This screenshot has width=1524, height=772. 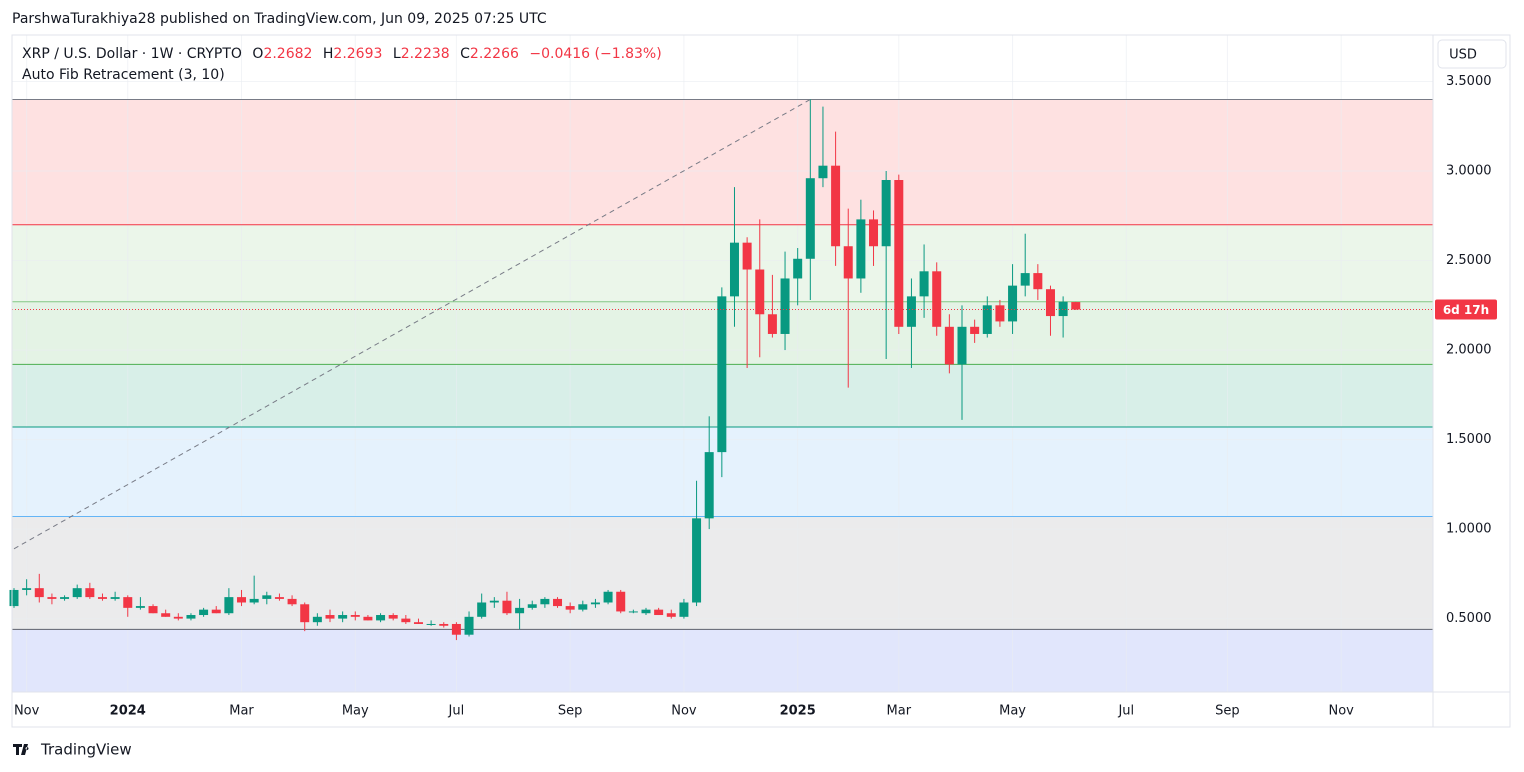 What do you see at coordinates (595, 54) in the screenshot?
I see `change: −0.0416 (−1.83%)` at bounding box center [595, 54].